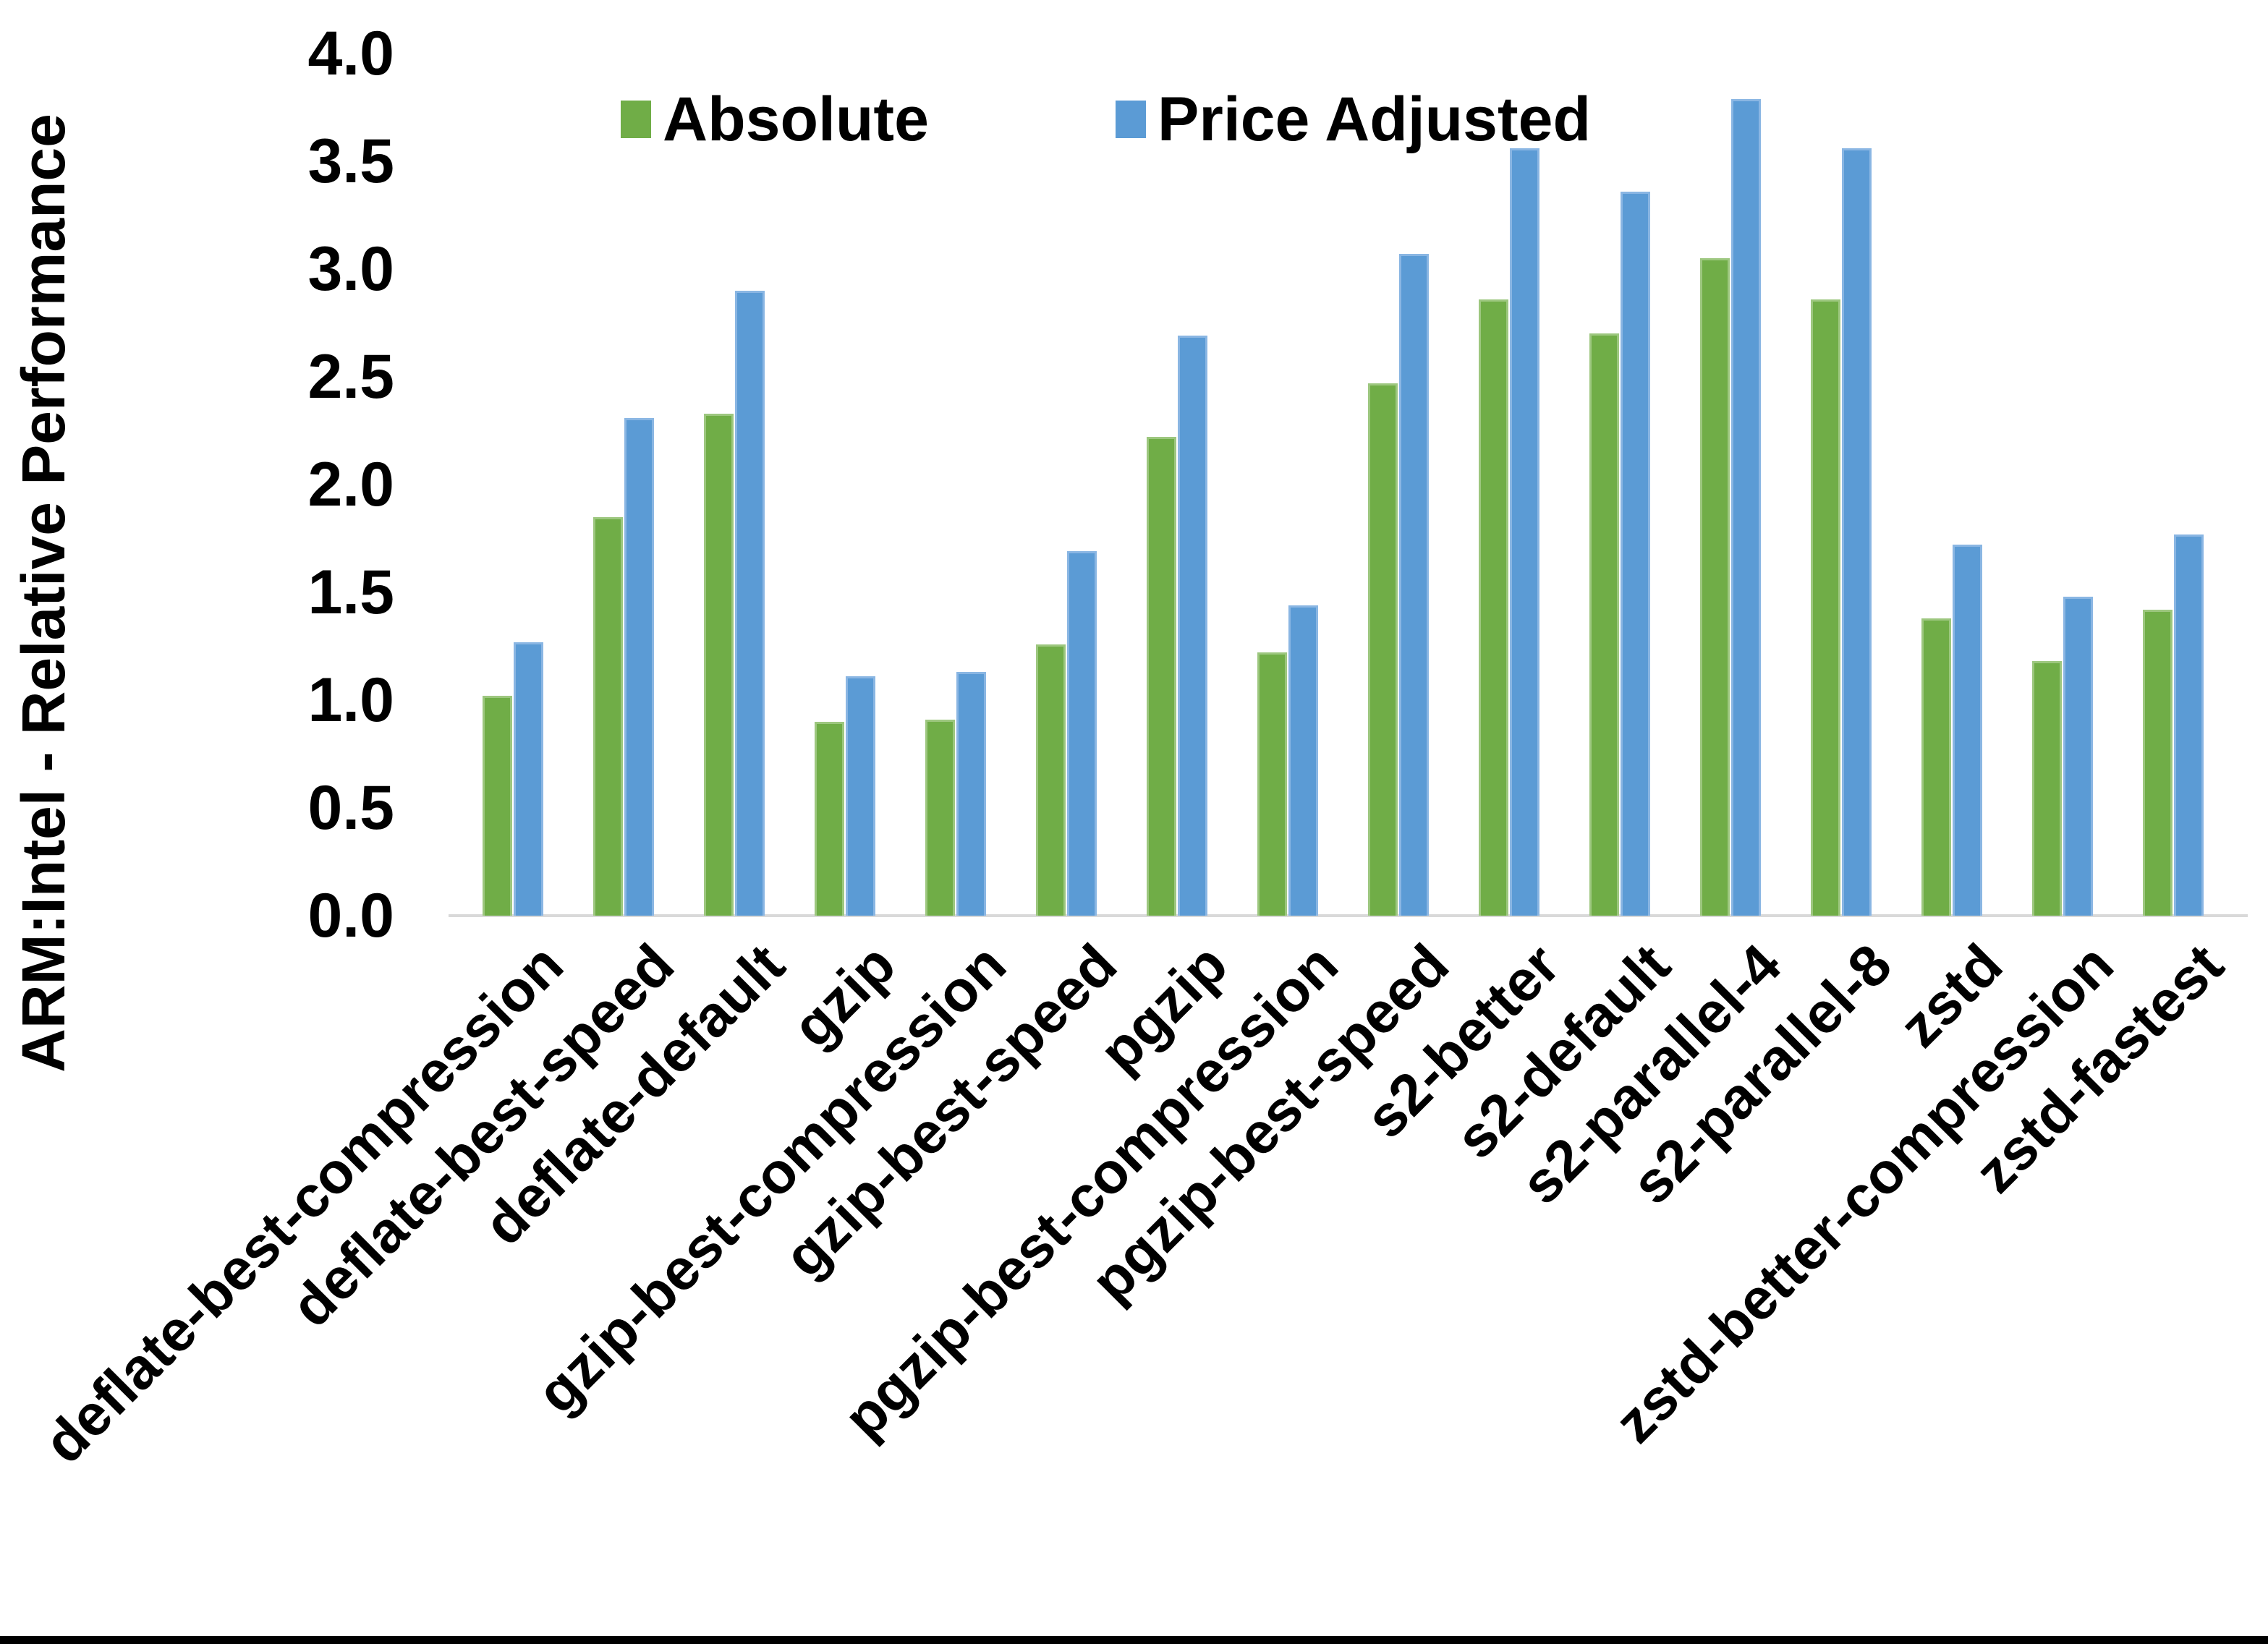 This screenshot has width=2268, height=1644. I want to click on legend-item-price-adjusted: Price Adjusted, so click(1353, 119).